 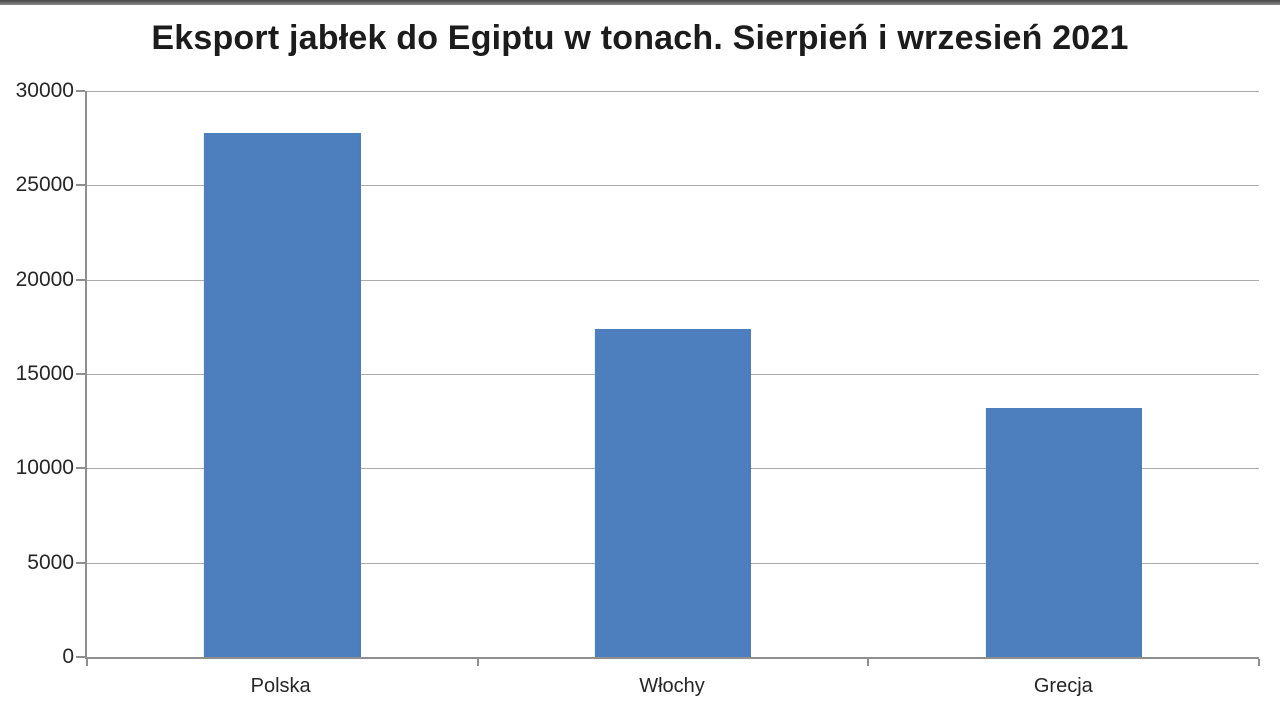 I want to click on bar-polska, so click(x=282, y=394).